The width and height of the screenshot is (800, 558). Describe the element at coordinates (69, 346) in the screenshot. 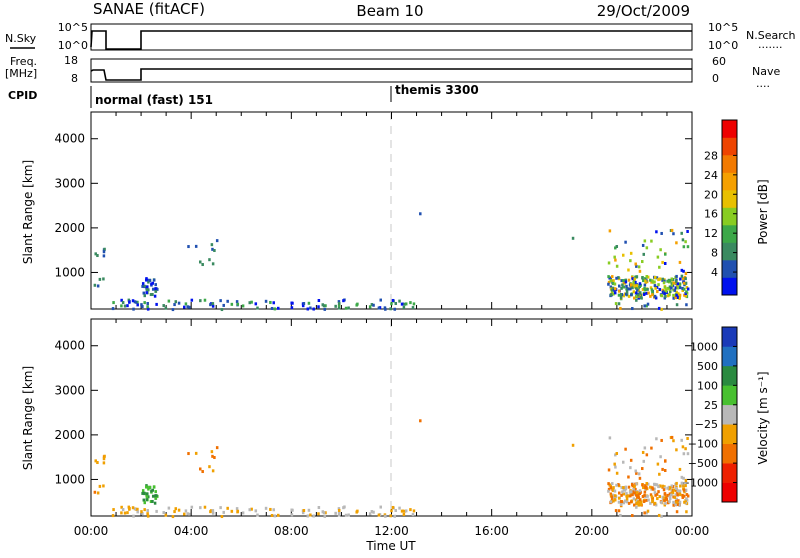

I see `y-tick-label: 4000` at that location.